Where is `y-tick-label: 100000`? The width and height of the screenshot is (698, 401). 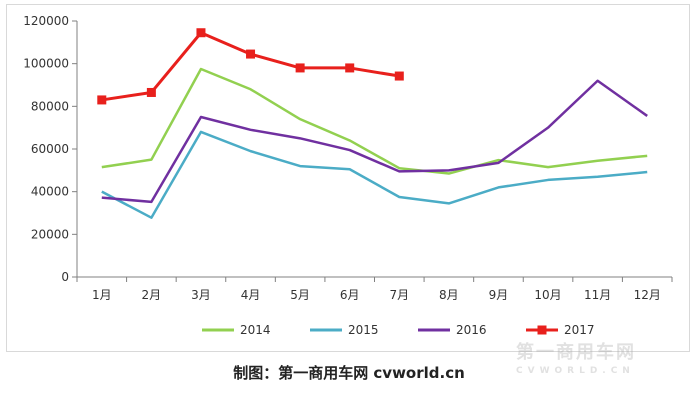 y-tick-label: 100000 is located at coordinates (46, 64).